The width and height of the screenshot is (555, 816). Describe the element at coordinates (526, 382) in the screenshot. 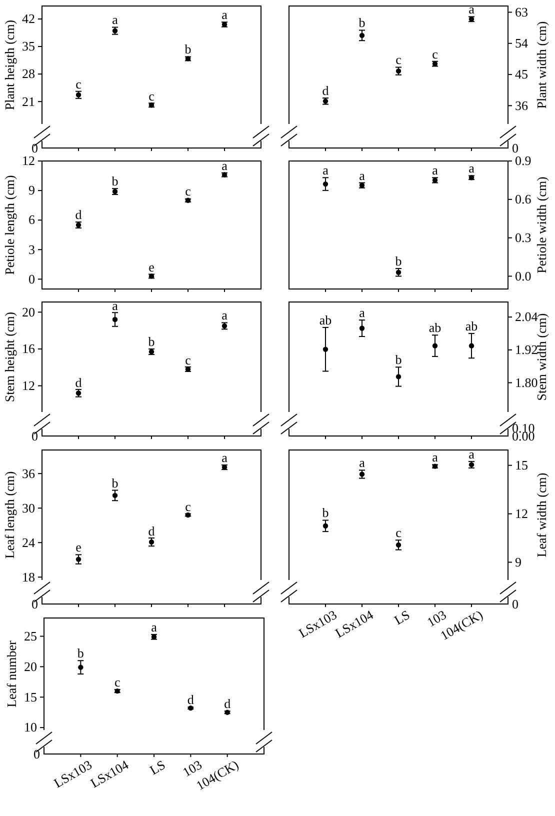

I see `y-tick-label: 1.80` at that location.